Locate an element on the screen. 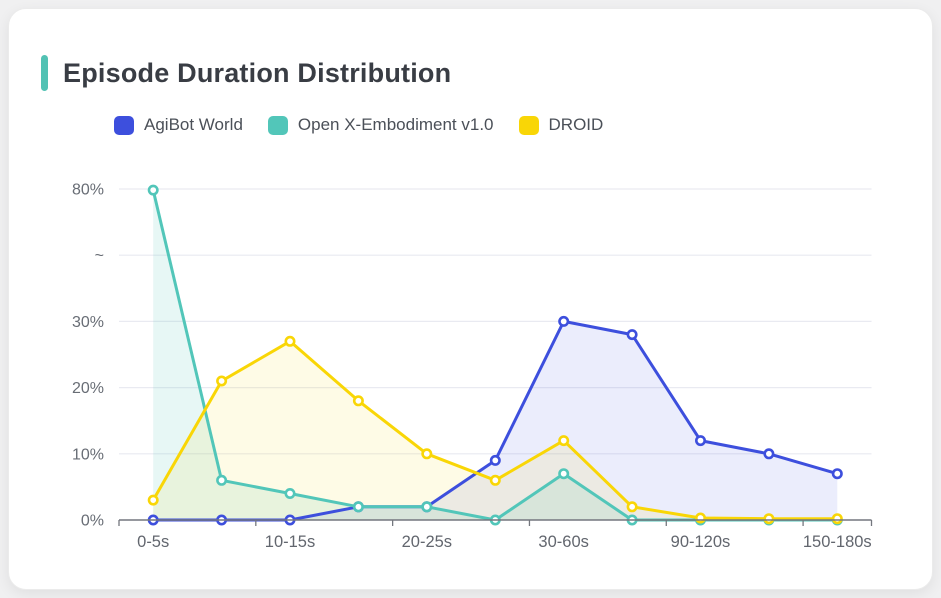 The width and height of the screenshot is (941, 598). y-axis-label: 0% is located at coordinates (92, 521).